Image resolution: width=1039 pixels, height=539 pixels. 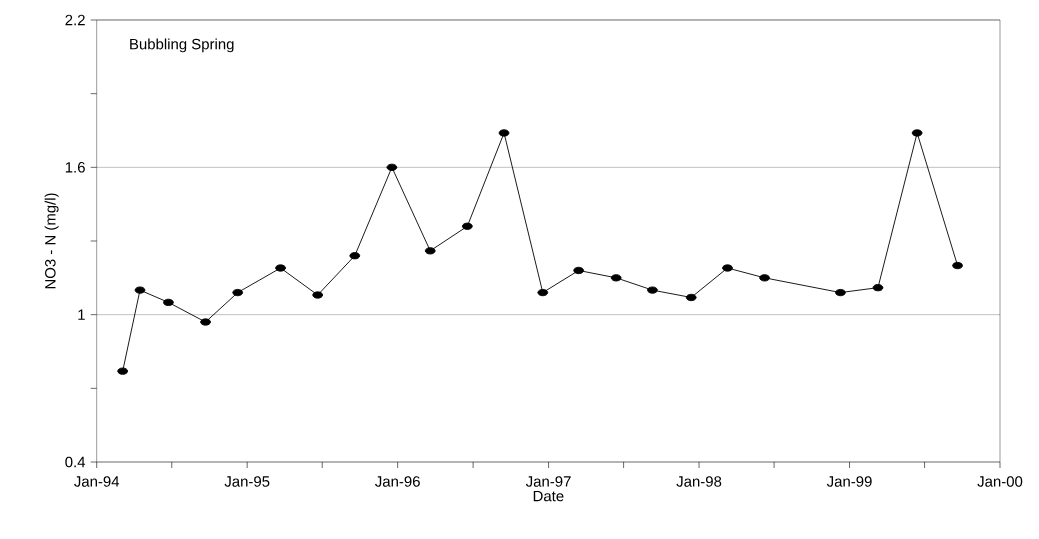 I want to click on y-tick-label: 1, so click(x=81, y=314).